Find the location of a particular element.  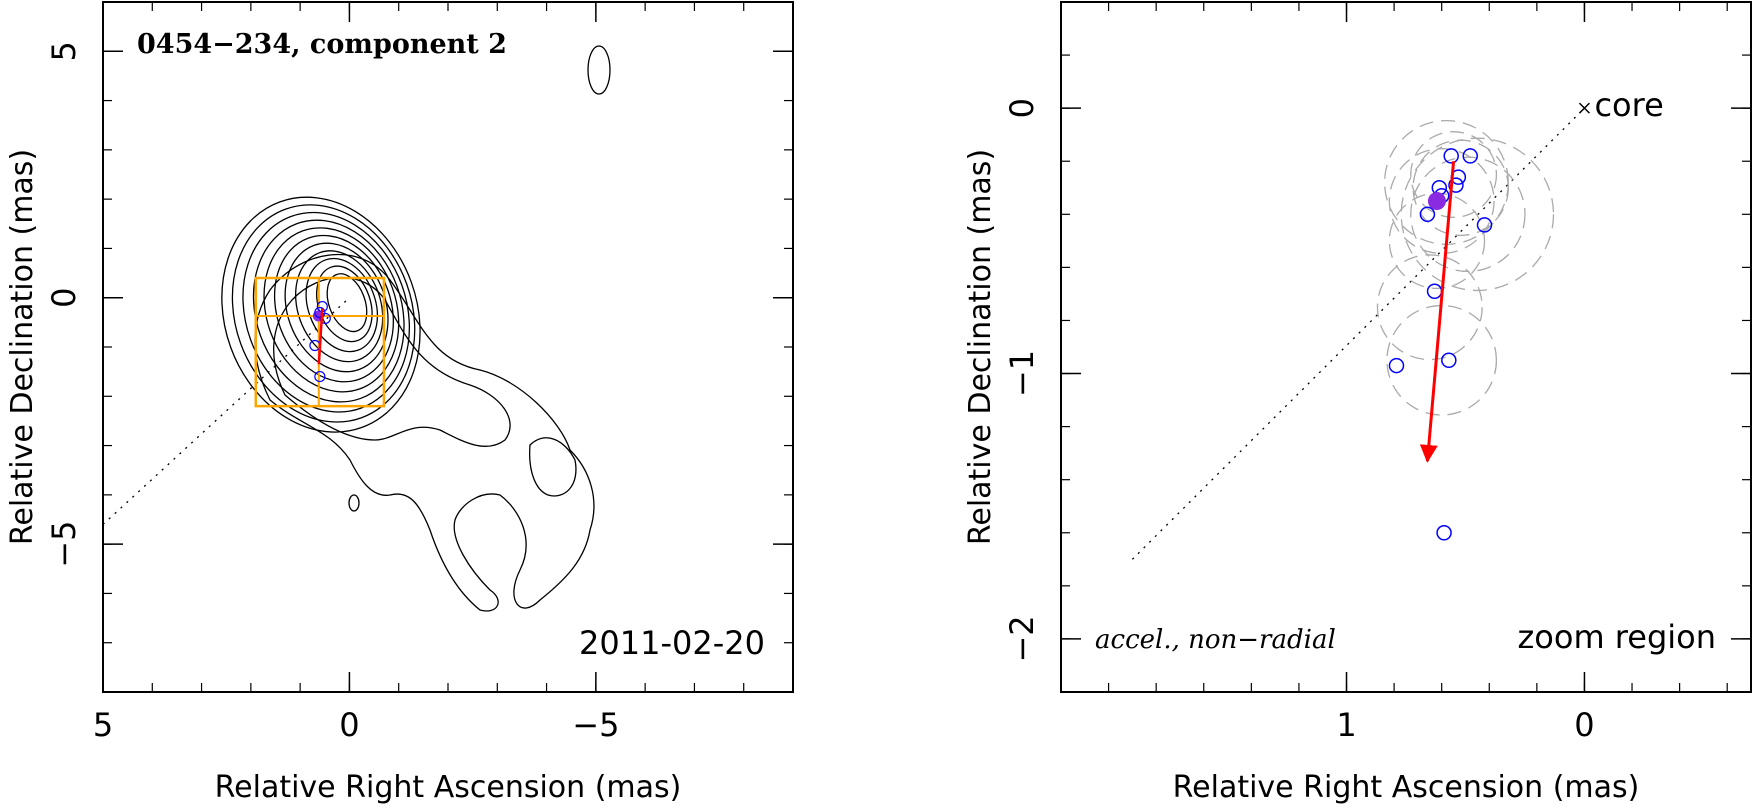

x-tick-label: −5 is located at coordinates (595, 725).